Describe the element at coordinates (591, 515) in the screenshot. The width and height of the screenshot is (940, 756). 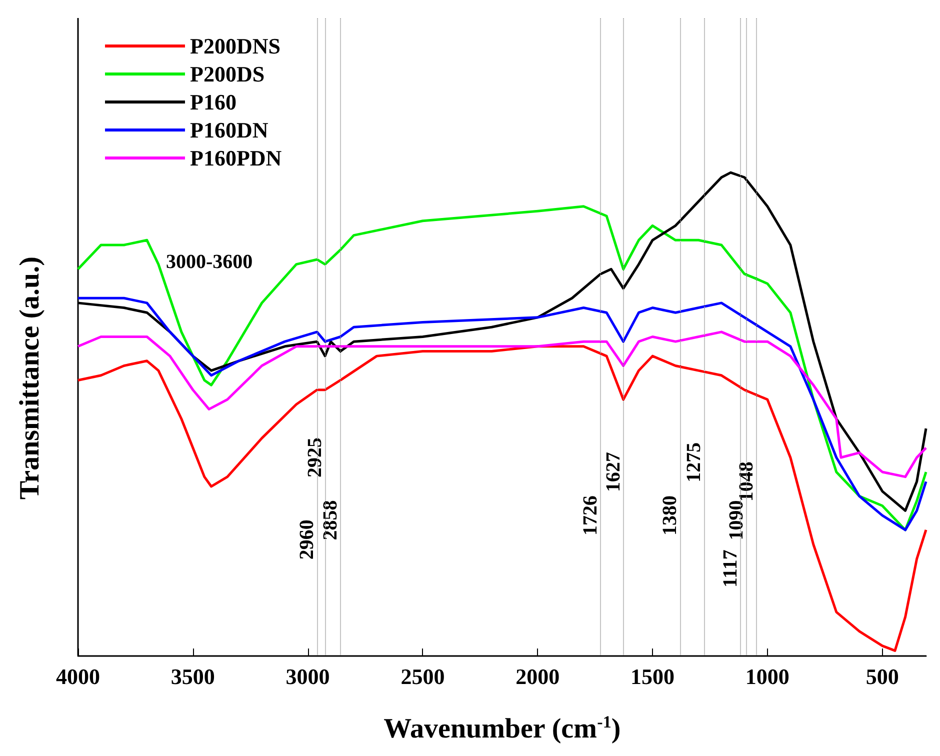
I see `annotation: 1726` at that location.